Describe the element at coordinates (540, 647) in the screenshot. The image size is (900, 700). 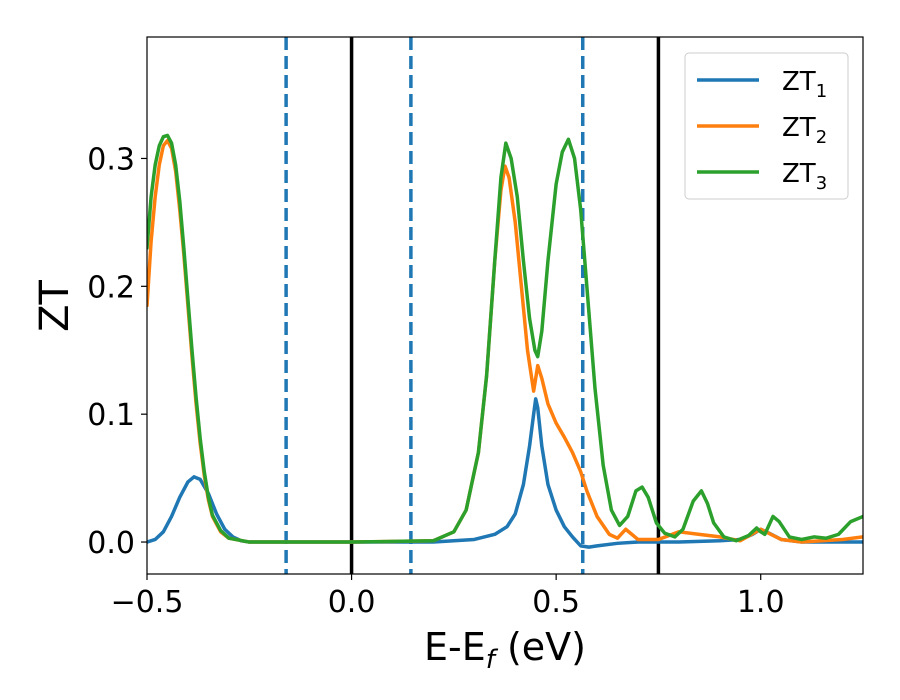
I see `x-axis-label-unit: (eV)` at that location.